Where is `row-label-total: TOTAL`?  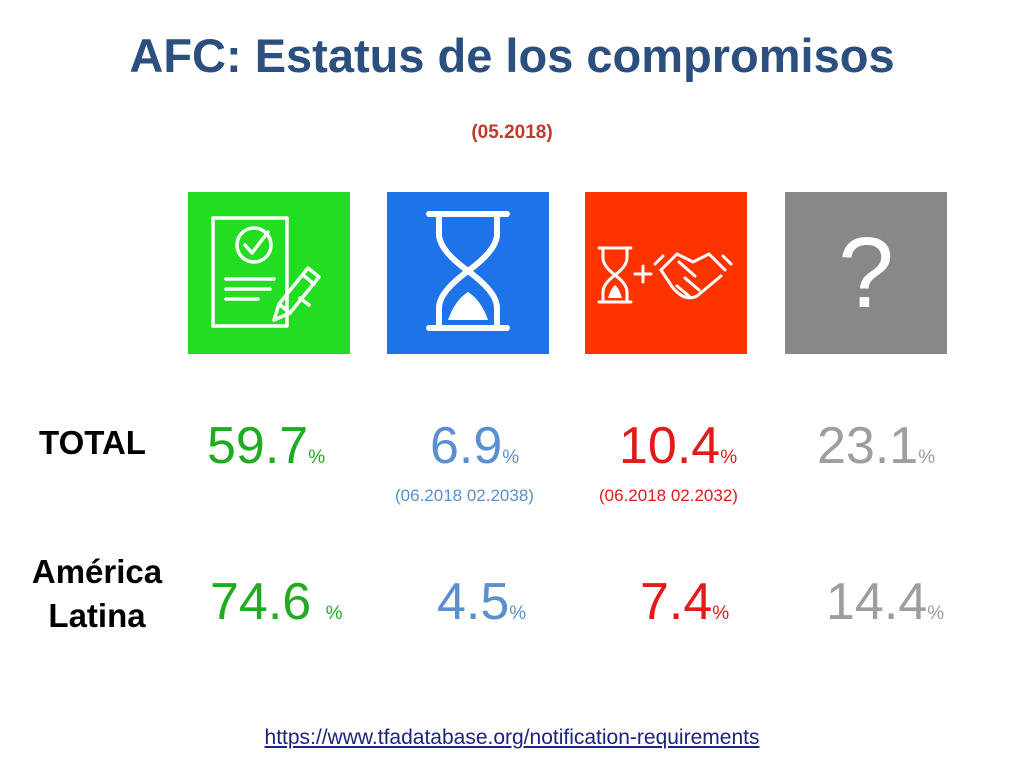
row-label-total: TOTAL is located at coordinates (92, 442).